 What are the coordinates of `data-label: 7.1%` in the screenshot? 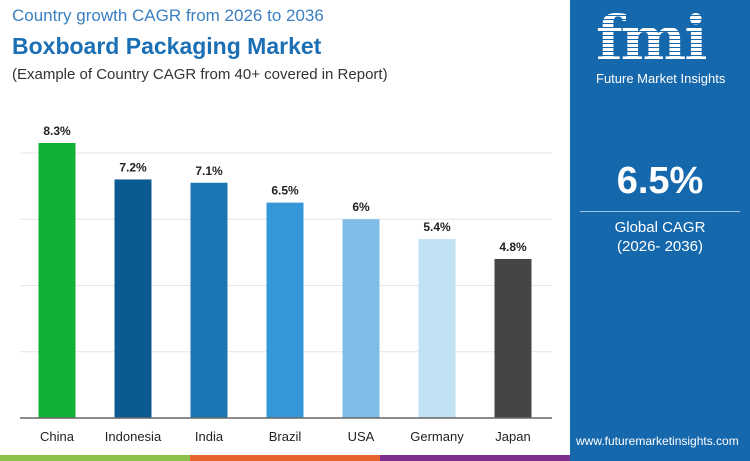 It's located at (209, 171).